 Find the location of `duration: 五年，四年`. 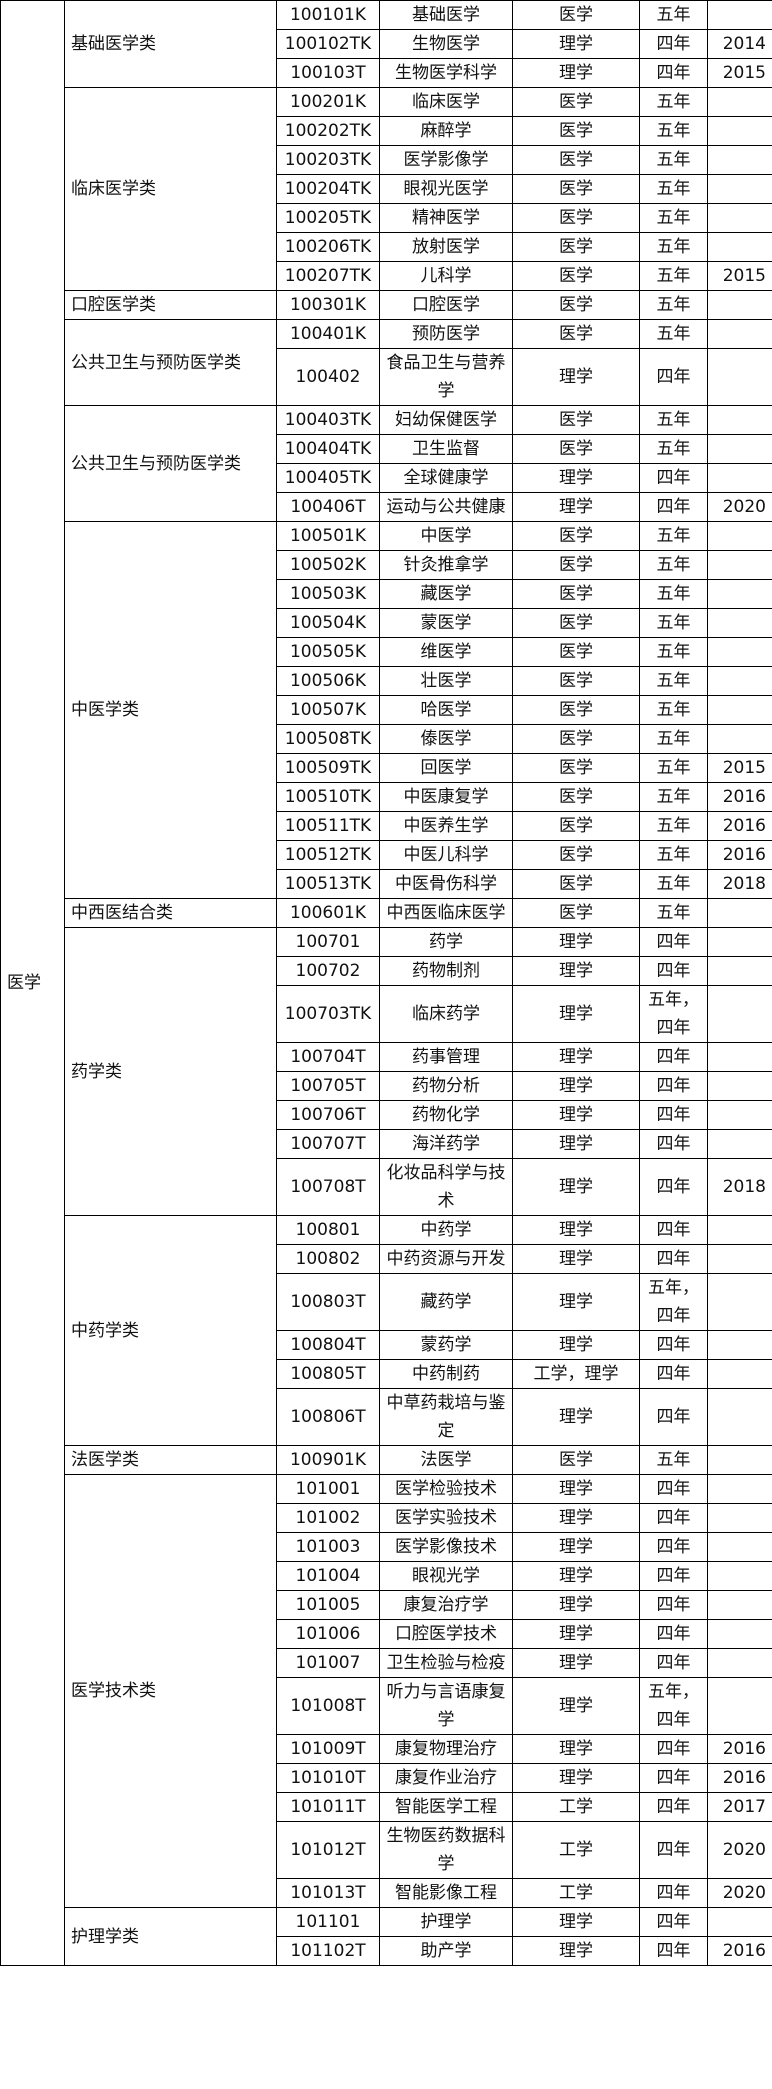

duration: 五年，四年 is located at coordinates (673, 1014).